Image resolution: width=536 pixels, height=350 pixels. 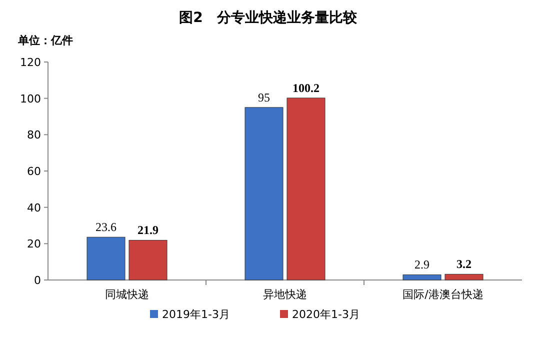 I want to click on data-label: 23.6, so click(x=106, y=227).